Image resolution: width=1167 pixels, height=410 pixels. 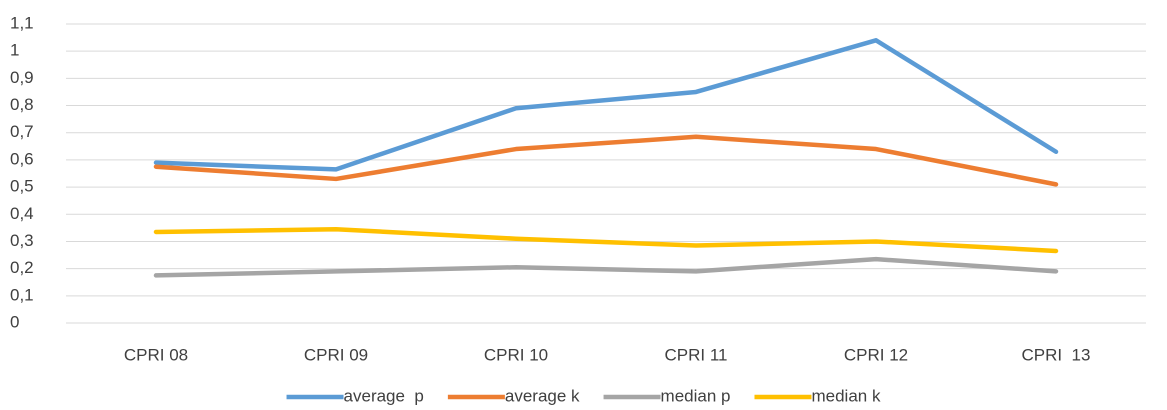 What do you see at coordinates (696, 354) in the screenshot?
I see `x-tick-label: CPRI 11` at bounding box center [696, 354].